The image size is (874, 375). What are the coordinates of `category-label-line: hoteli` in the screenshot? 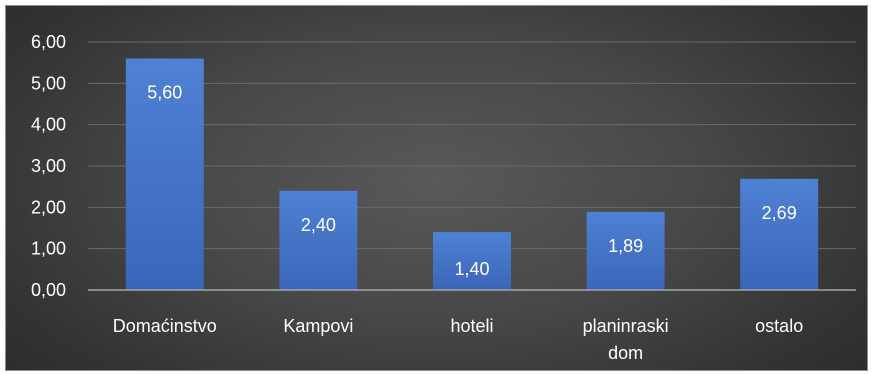 It's located at (471, 326).